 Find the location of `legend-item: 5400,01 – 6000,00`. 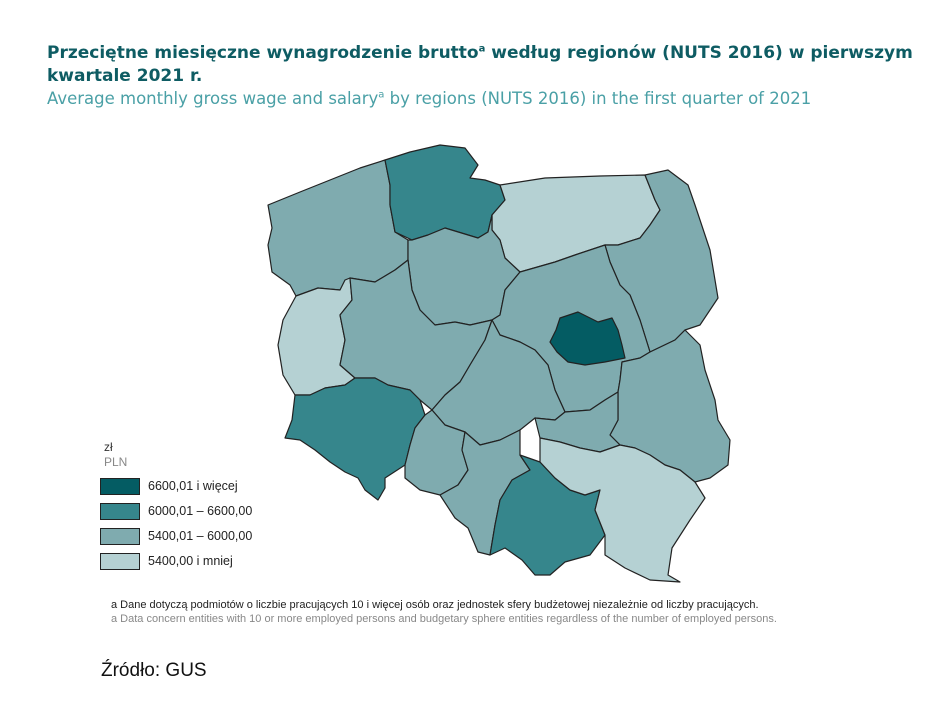

legend-item: 5400,01 – 6000,00 is located at coordinates (176, 536).